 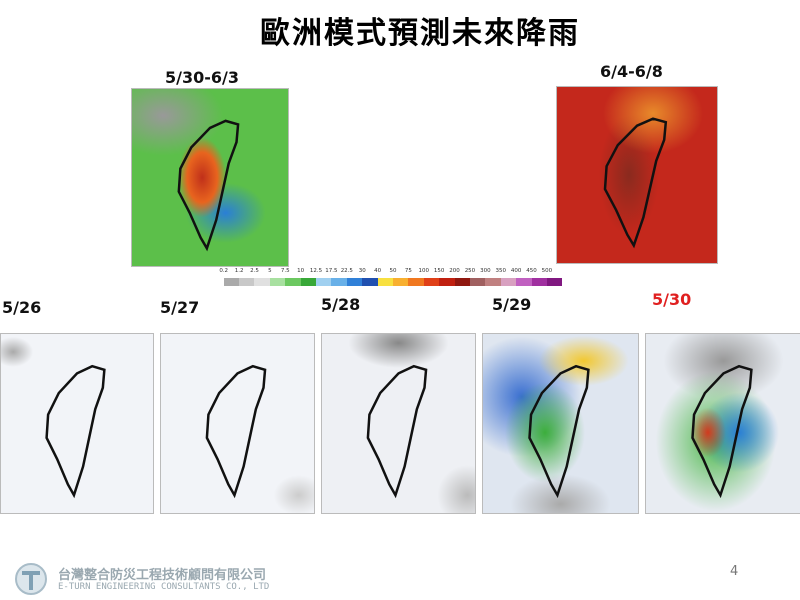 I want to click on slide-title: 歐洲模式預測未來降雨, so click(x=420, y=33).